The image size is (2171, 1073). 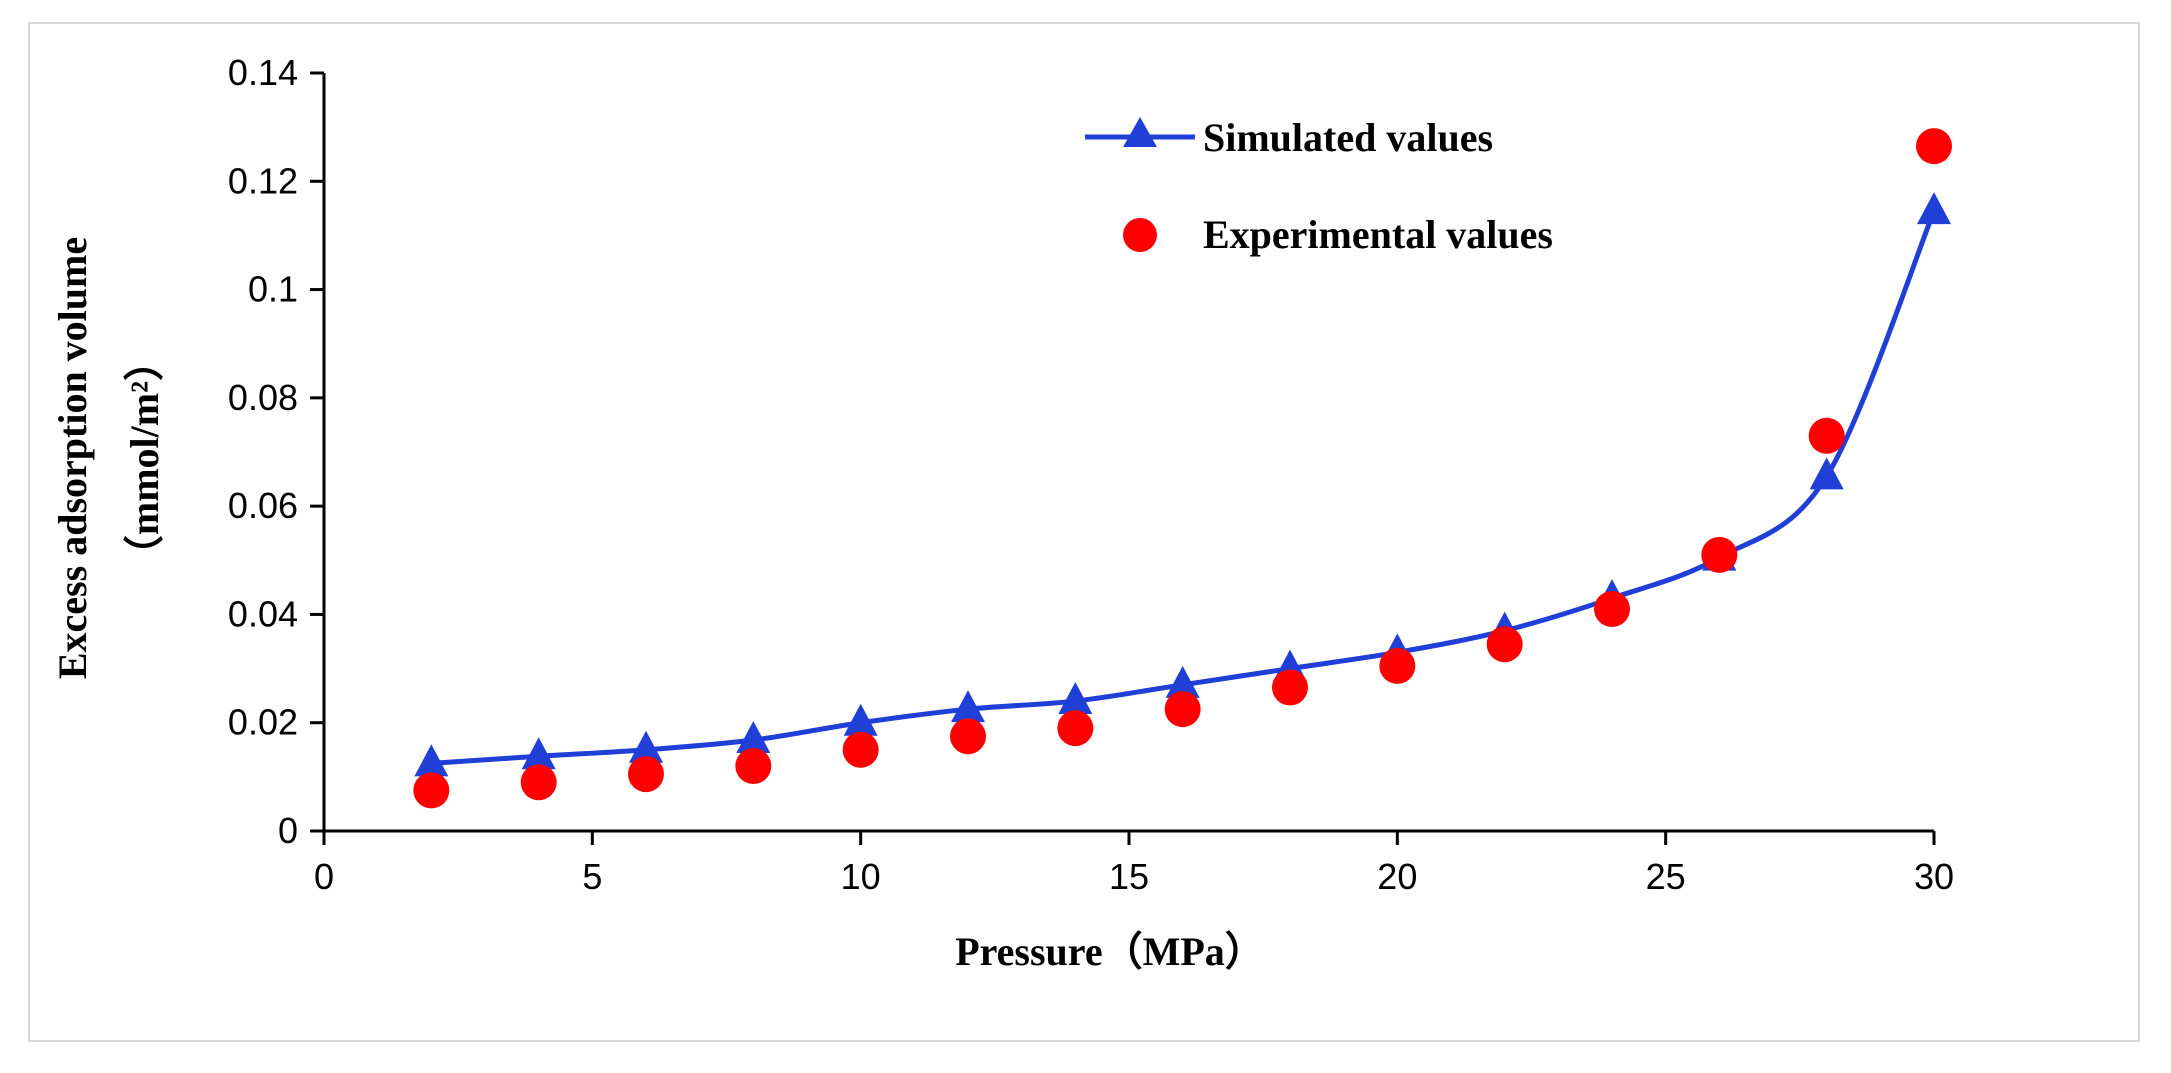 What do you see at coordinates (288, 830) in the screenshot?
I see `y-tick-label: 0` at bounding box center [288, 830].